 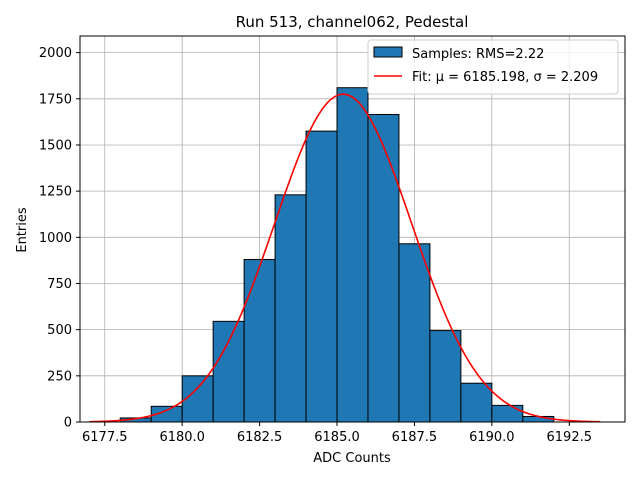 I want to click on y-tick-label: 1250, so click(x=55, y=192).